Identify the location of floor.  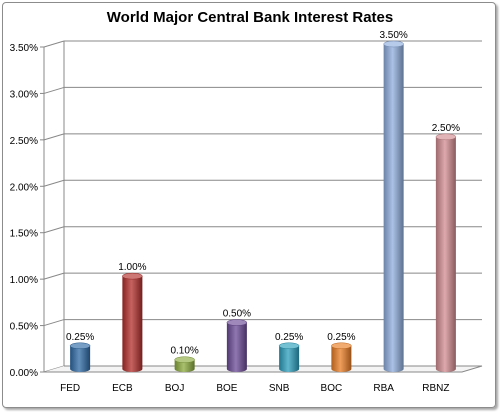
(263, 369).